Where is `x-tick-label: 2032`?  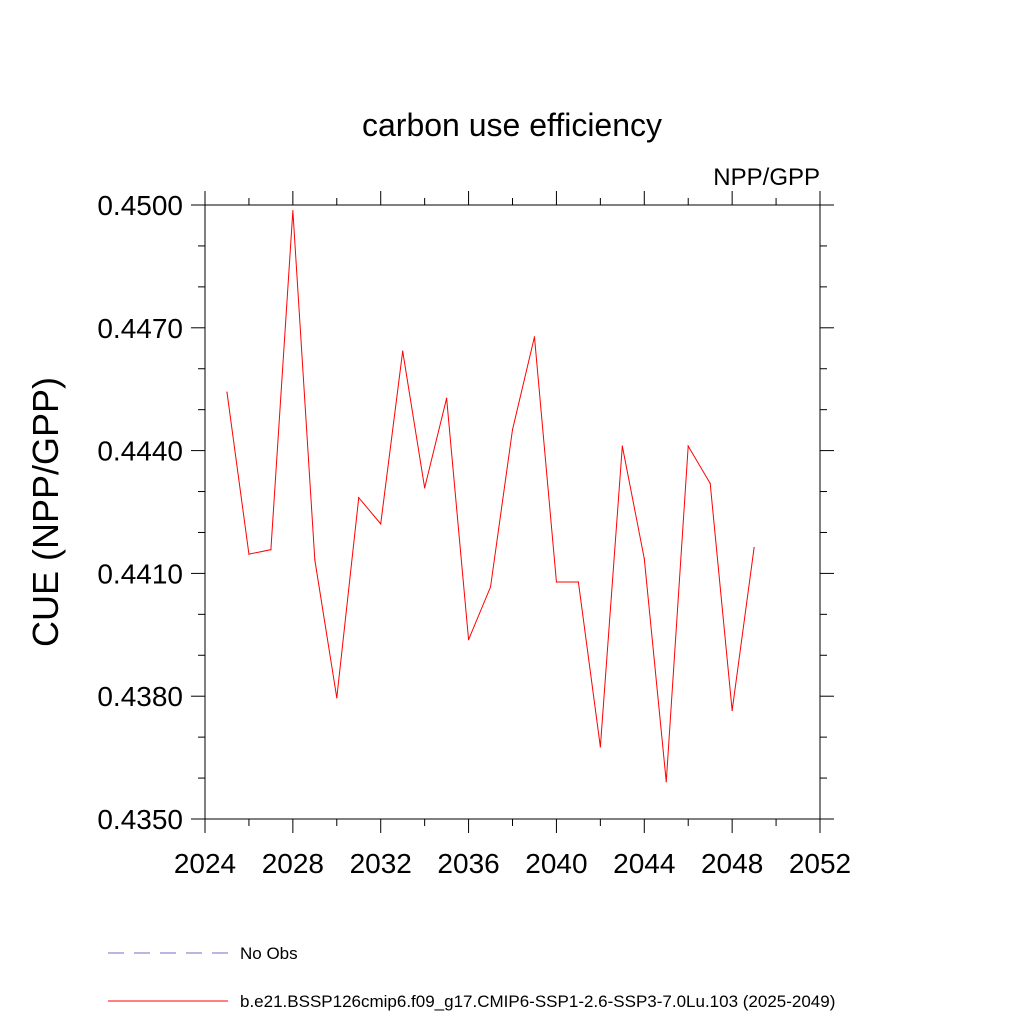 x-tick-label: 2032 is located at coordinates (381, 863).